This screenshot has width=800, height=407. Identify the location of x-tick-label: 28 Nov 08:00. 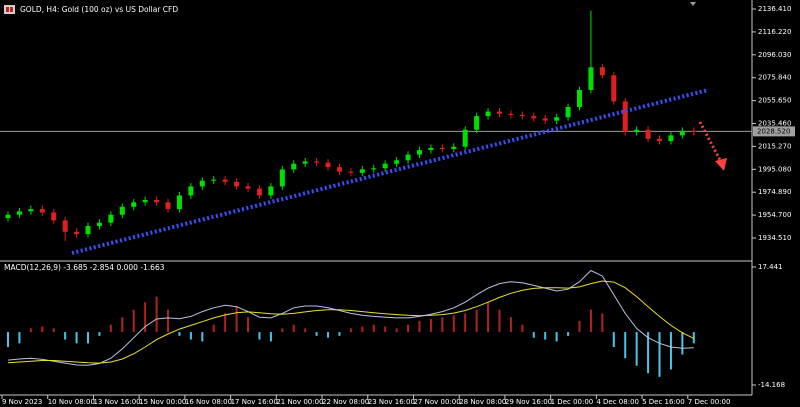
(482, 402).